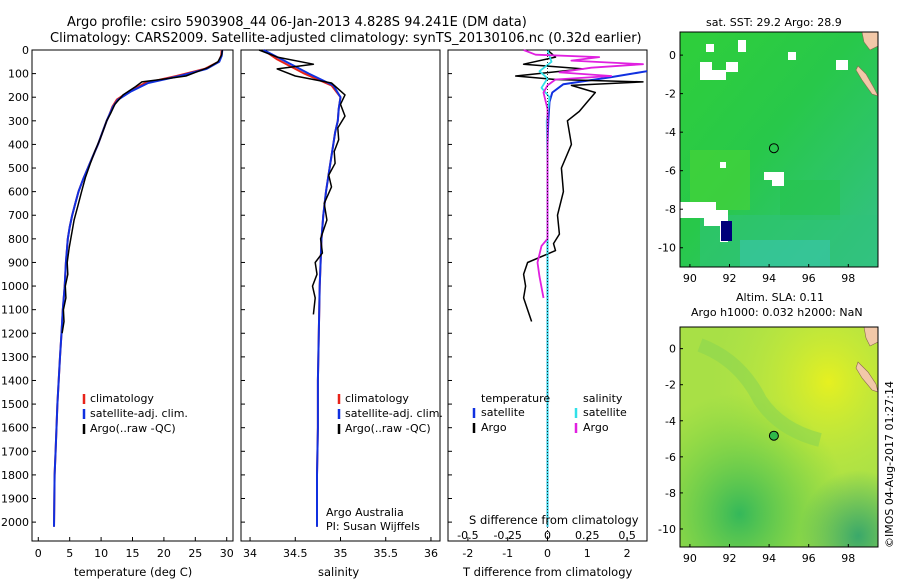 The image size is (900, 580). I want to click on top-x-tick-label: -0.25, so click(507, 535).